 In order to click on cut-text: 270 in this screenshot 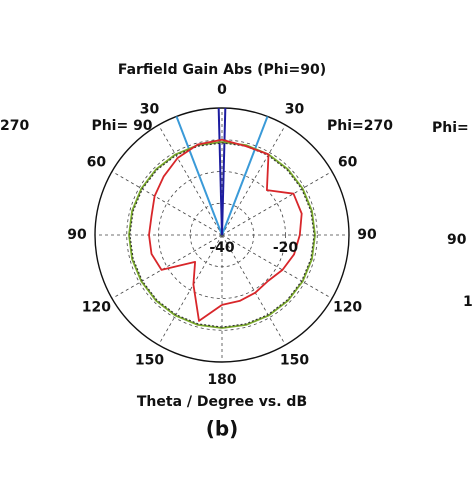, I will do `click(14, 126)`.